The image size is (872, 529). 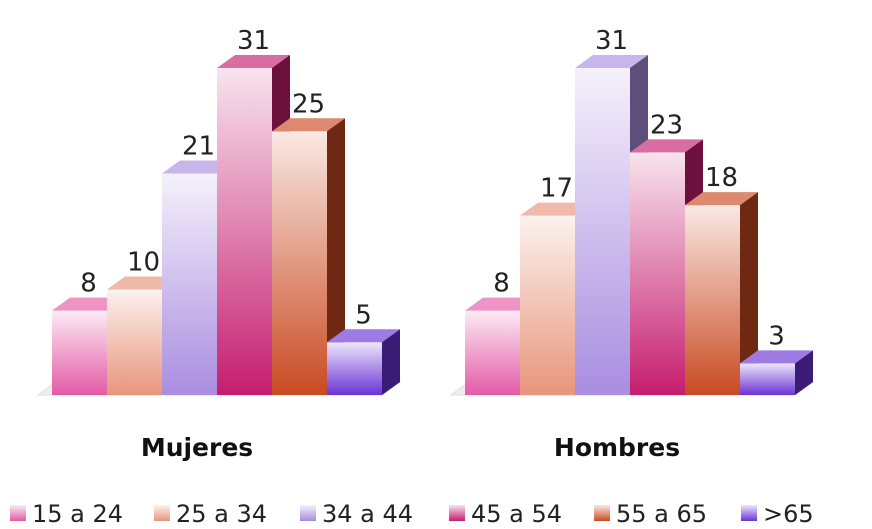 I want to click on legend-item-34-a-44: 34 a 44, so click(x=356, y=514).